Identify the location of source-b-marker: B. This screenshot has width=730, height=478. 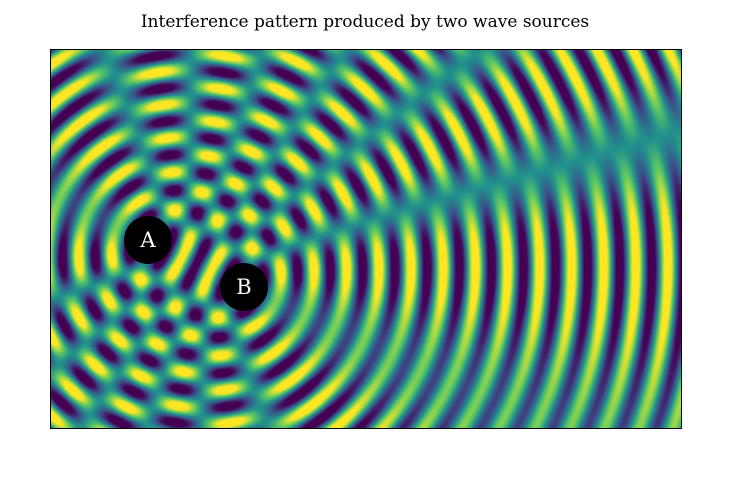
(244, 287).